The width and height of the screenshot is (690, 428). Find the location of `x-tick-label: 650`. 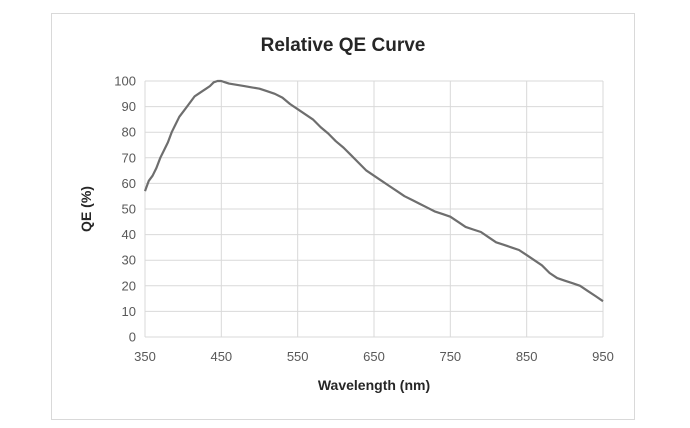

x-tick-label: 650 is located at coordinates (374, 356).